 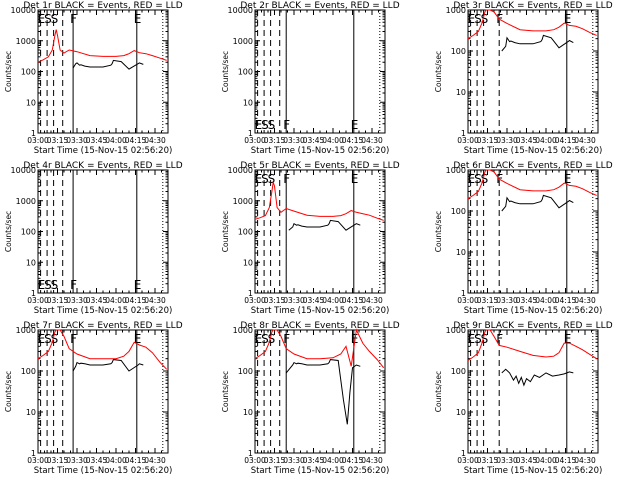 I want to click on panel-title: Det 3r BLACK = Events, RED = LLD, so click(x=532, y=6).